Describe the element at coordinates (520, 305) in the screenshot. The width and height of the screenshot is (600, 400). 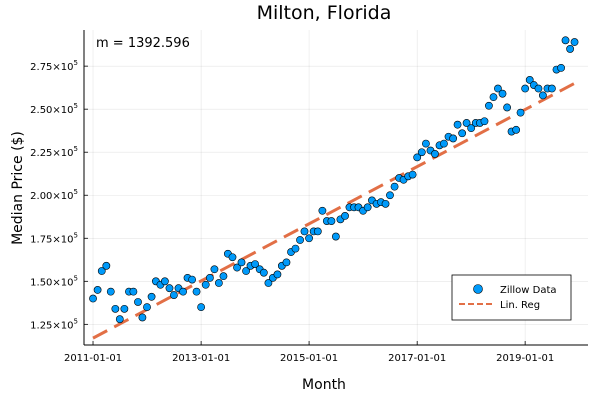
I see `legend-label-lin-reg: Lin. Reg` at that location.